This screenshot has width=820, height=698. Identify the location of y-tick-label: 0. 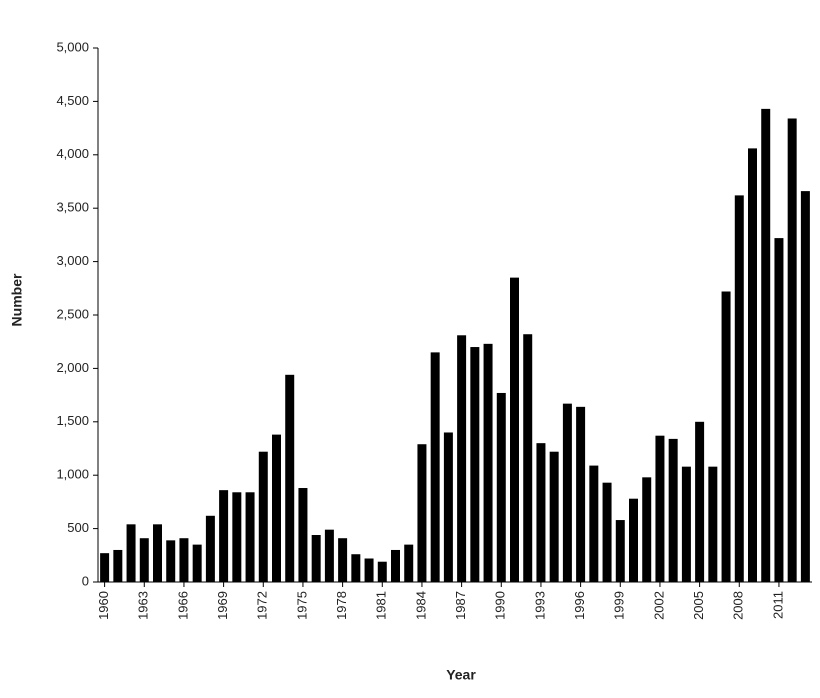
(85, 580).